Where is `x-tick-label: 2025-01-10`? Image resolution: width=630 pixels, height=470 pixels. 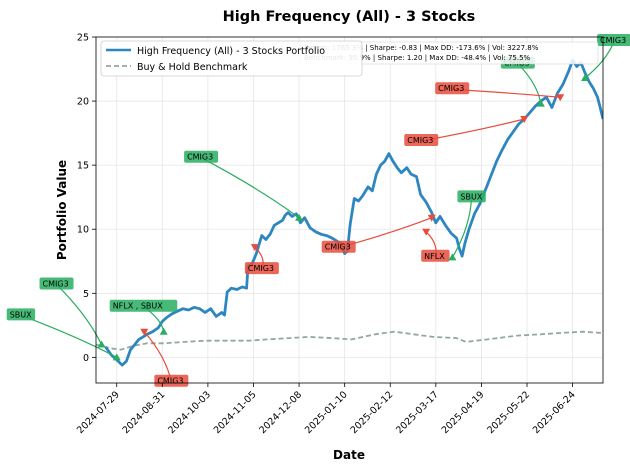
x-tick-label: 2025-01-10 is located at coordinates (326, 412).